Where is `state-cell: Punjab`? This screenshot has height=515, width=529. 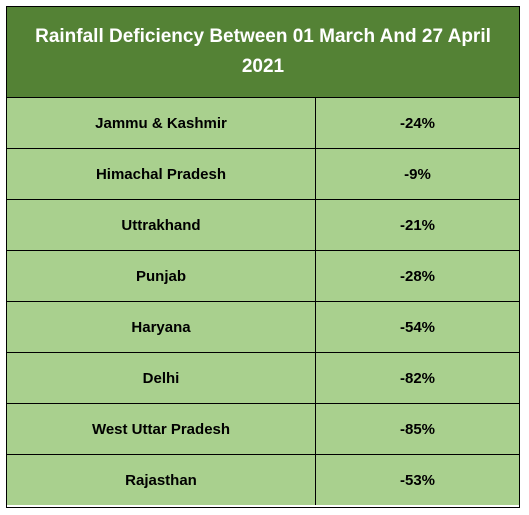 state-cell: Punjab is located at coordinates (161, 276).